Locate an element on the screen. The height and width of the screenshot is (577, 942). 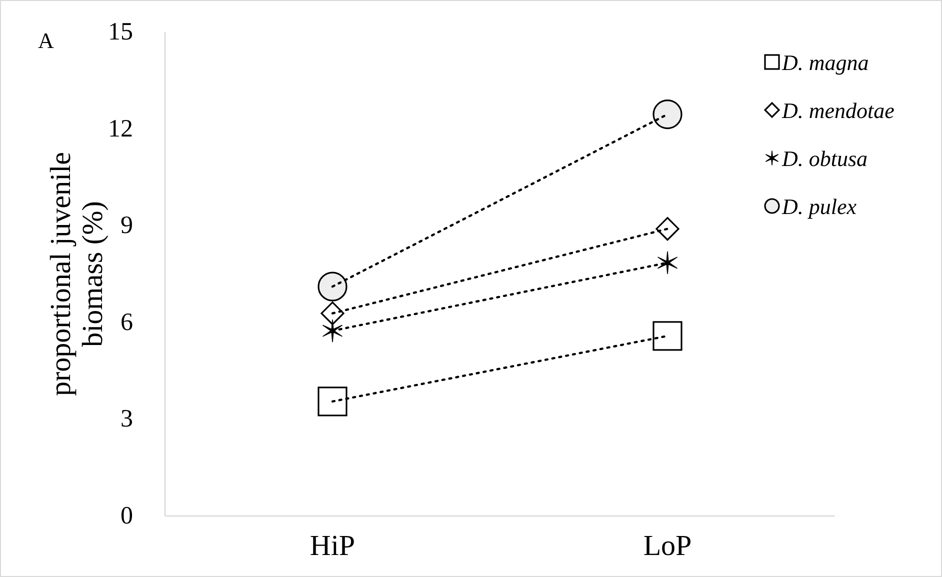
y-axis-title: proportional juvenile biomass (%) is located at coordinates (77, 274).